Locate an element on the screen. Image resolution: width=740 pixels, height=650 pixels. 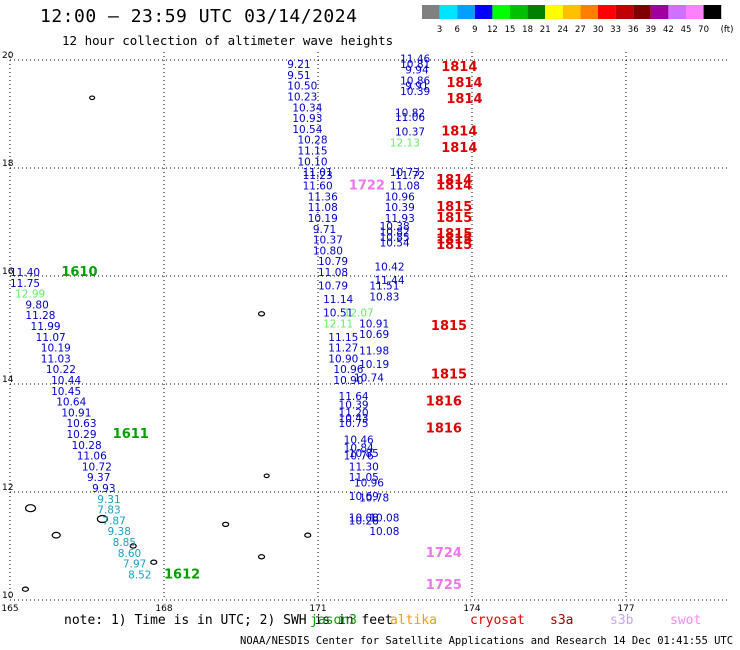
swh-reading: 10.76 is located at coordinates (359, 457).